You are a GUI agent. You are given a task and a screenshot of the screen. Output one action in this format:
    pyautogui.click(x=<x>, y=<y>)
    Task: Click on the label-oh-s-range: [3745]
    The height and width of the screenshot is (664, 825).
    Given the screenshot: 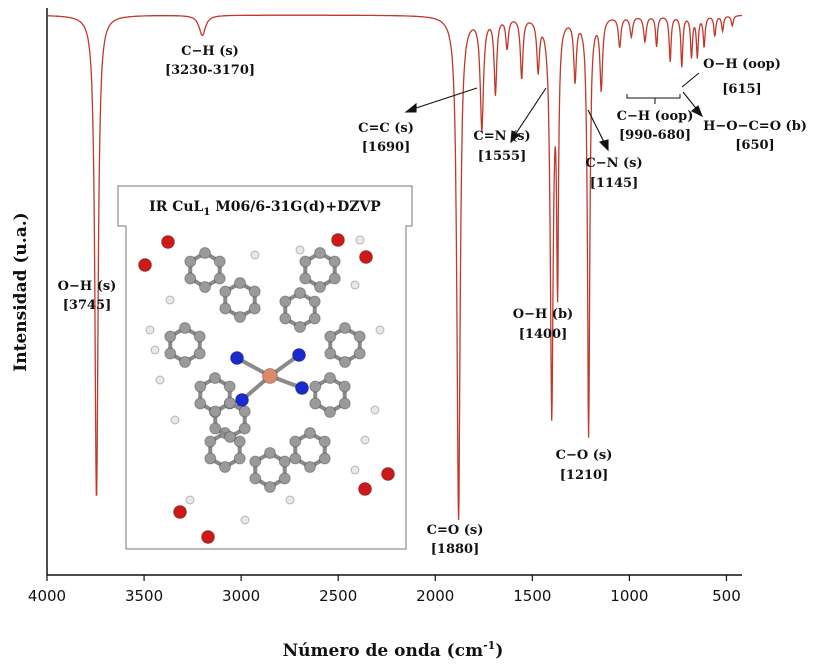 What is the action you would take?
    pyautogui.click(x=87, y=305)
    